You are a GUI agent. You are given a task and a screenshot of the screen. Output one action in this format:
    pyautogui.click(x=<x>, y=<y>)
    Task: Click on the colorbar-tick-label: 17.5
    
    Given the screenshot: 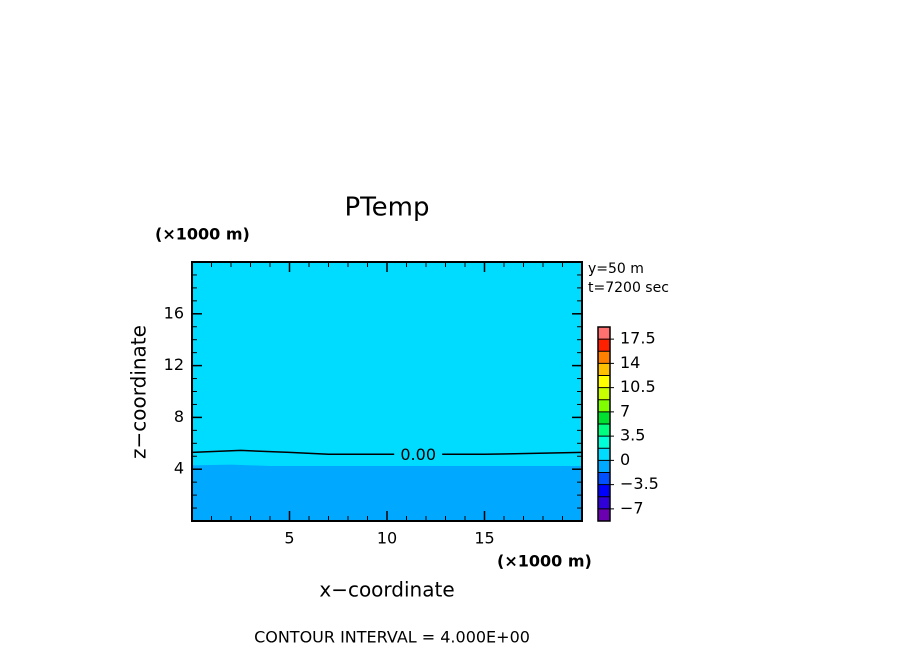 What is the action you would take?
    pyautogui.click(x=638, y=338)
    